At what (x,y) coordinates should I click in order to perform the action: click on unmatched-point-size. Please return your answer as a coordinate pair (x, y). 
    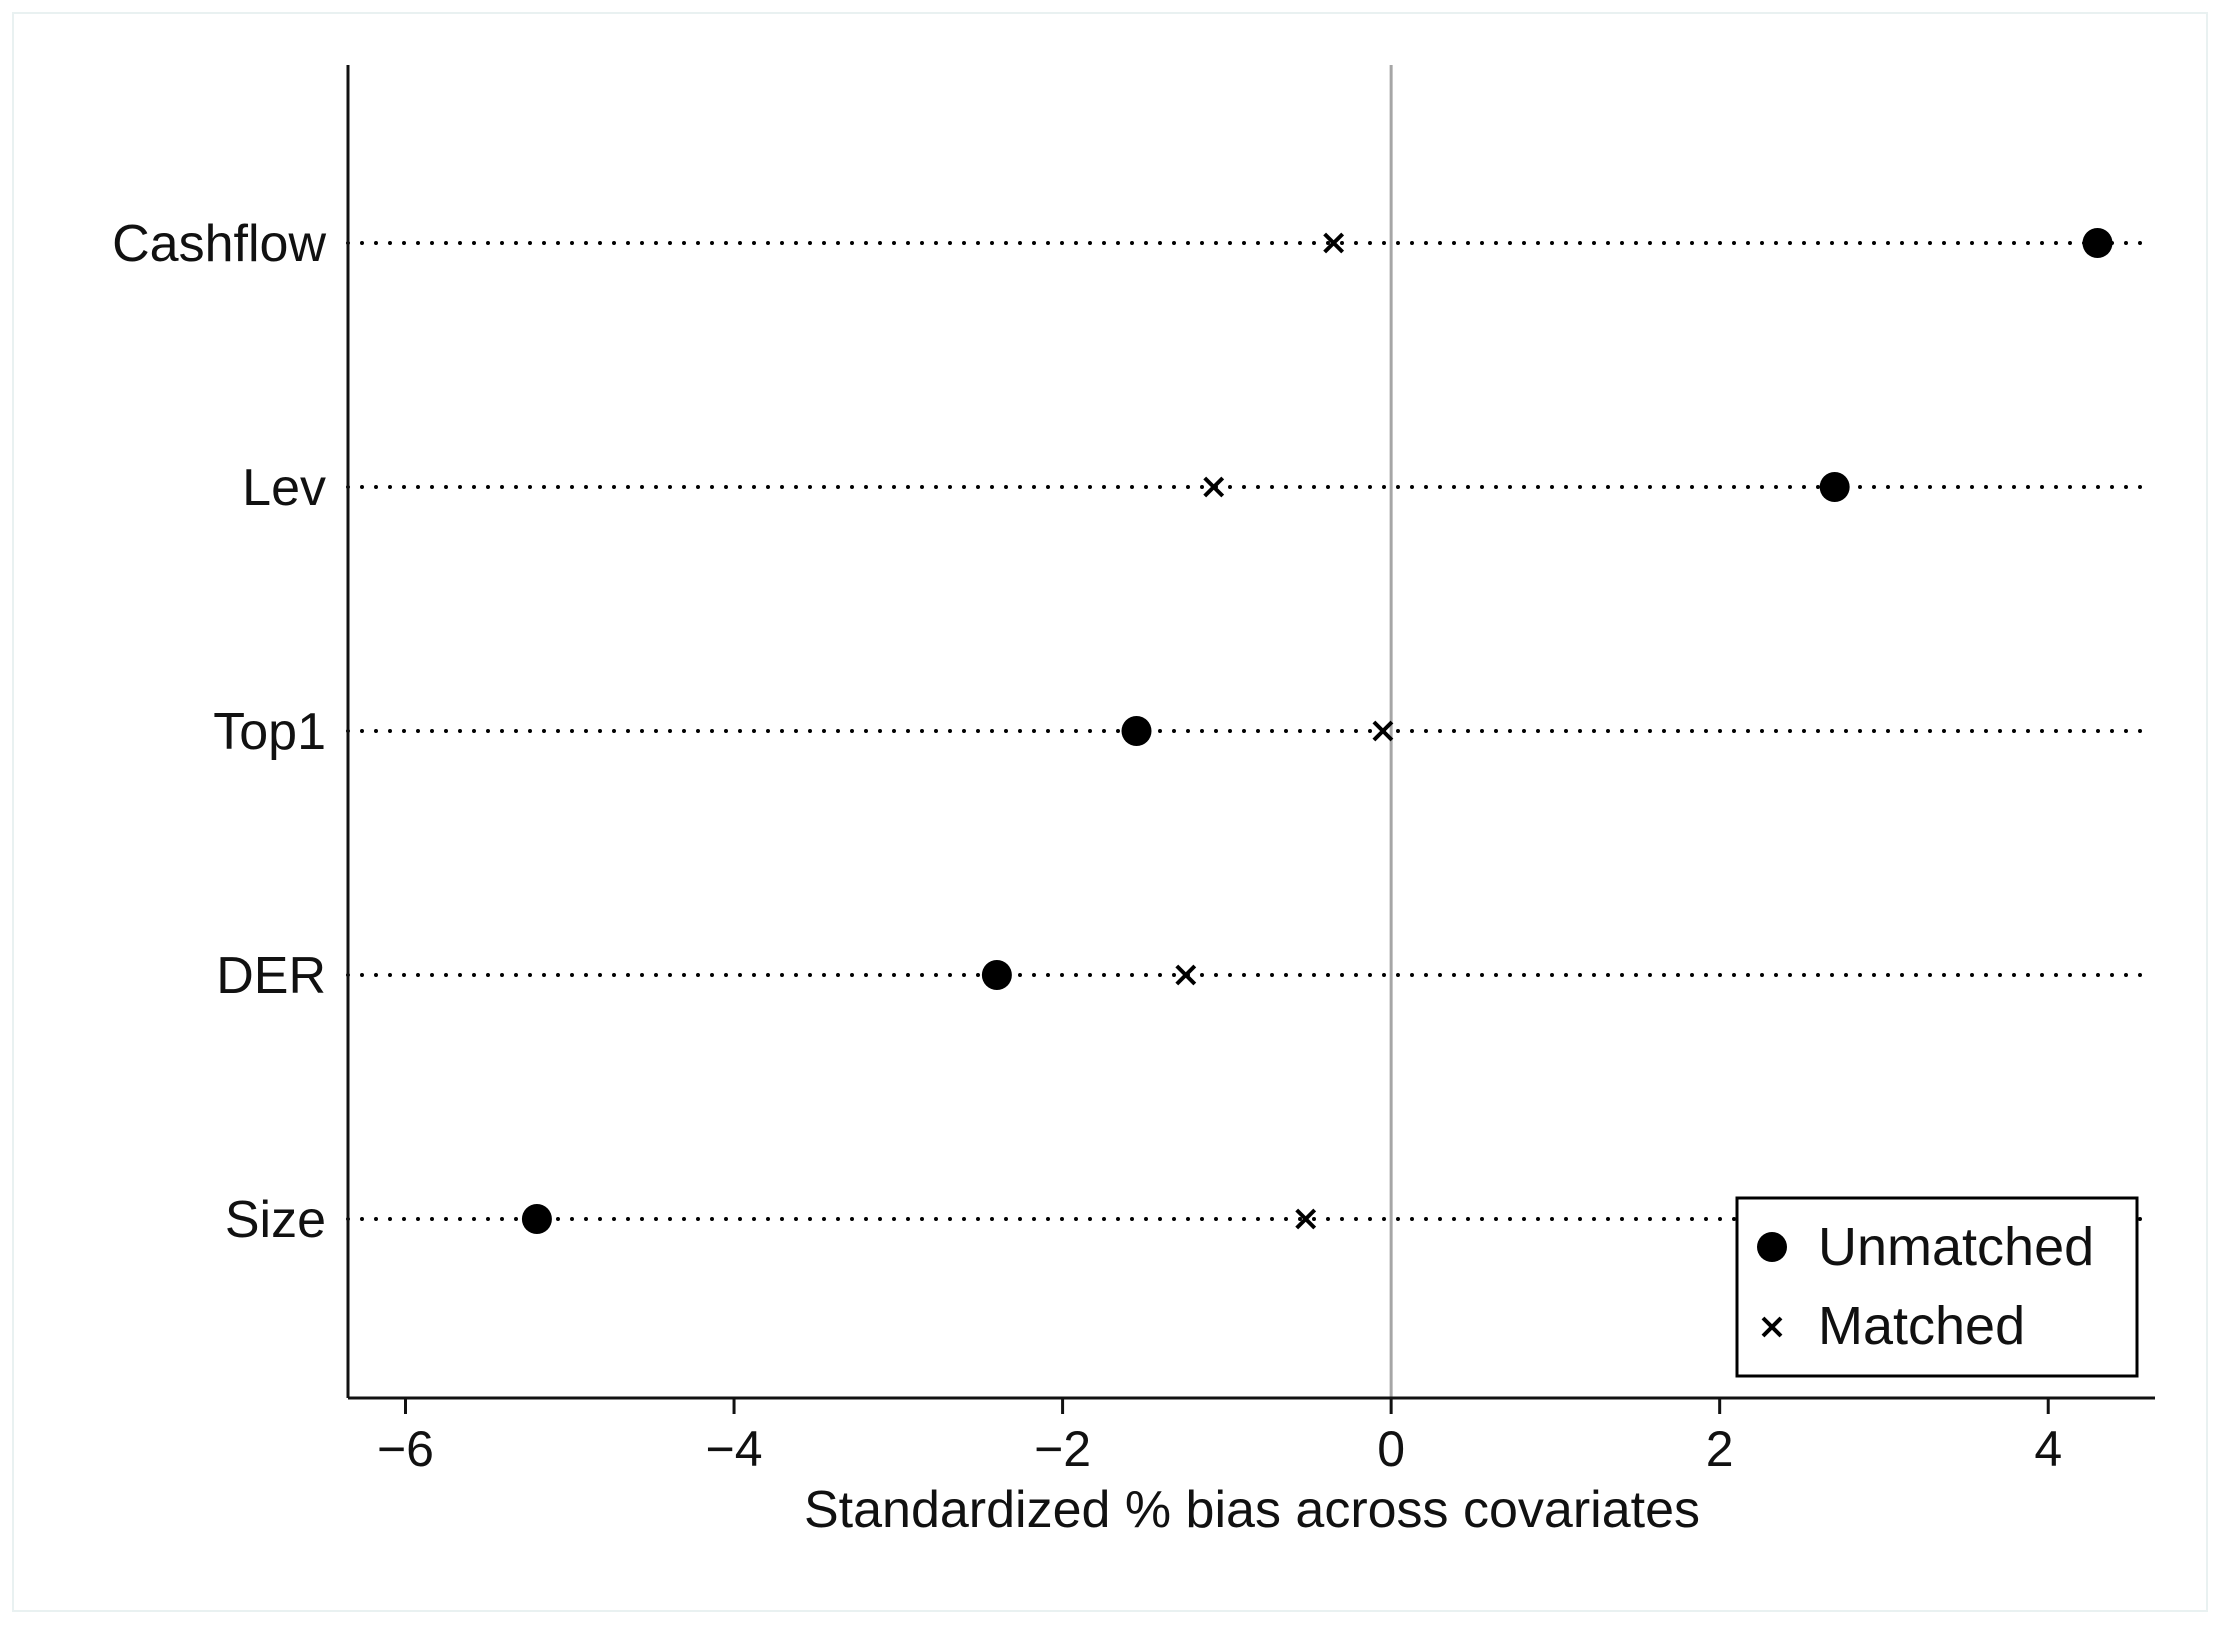
    Looking at the image, I should click on (536, 1219).